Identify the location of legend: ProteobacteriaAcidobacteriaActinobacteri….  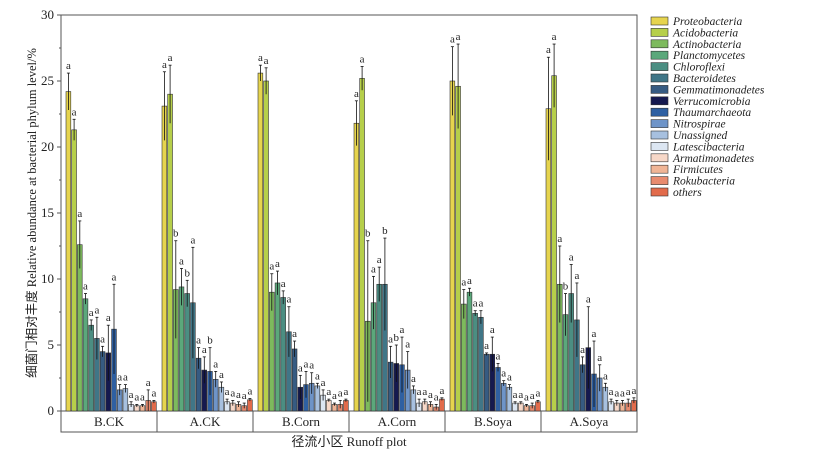
(707, 107).